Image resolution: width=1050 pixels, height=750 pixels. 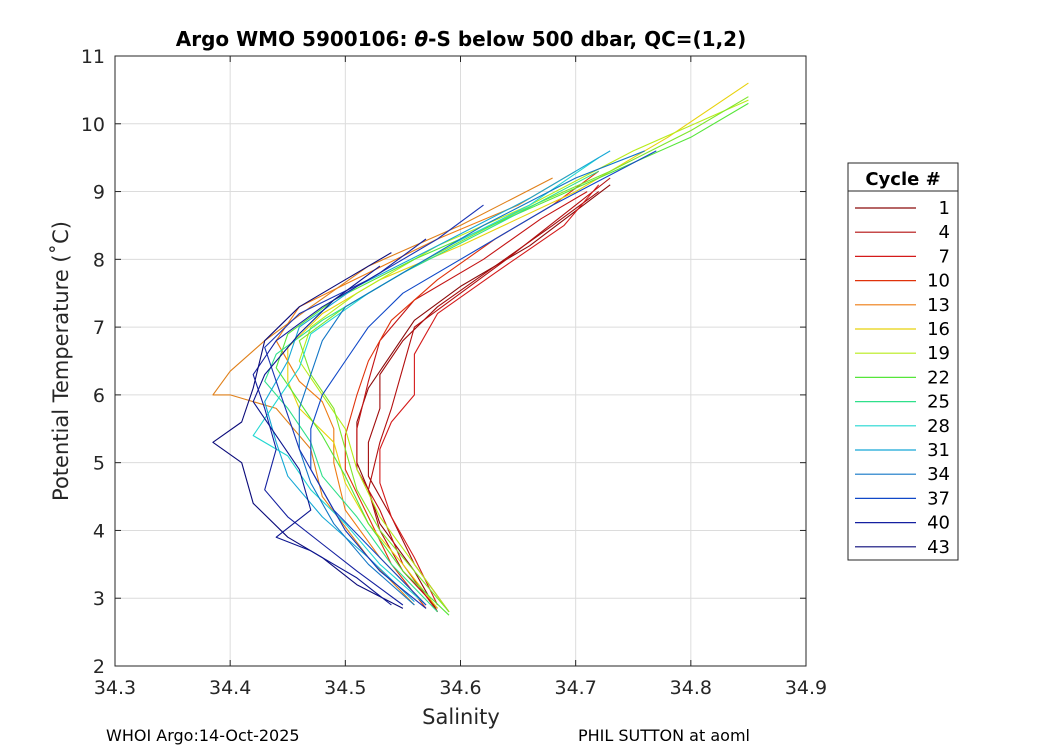 What do you see at coordinates (460, 688) in the screenshot?
I see `x-tick-label: 34.6` at bounding box center [460, 688].